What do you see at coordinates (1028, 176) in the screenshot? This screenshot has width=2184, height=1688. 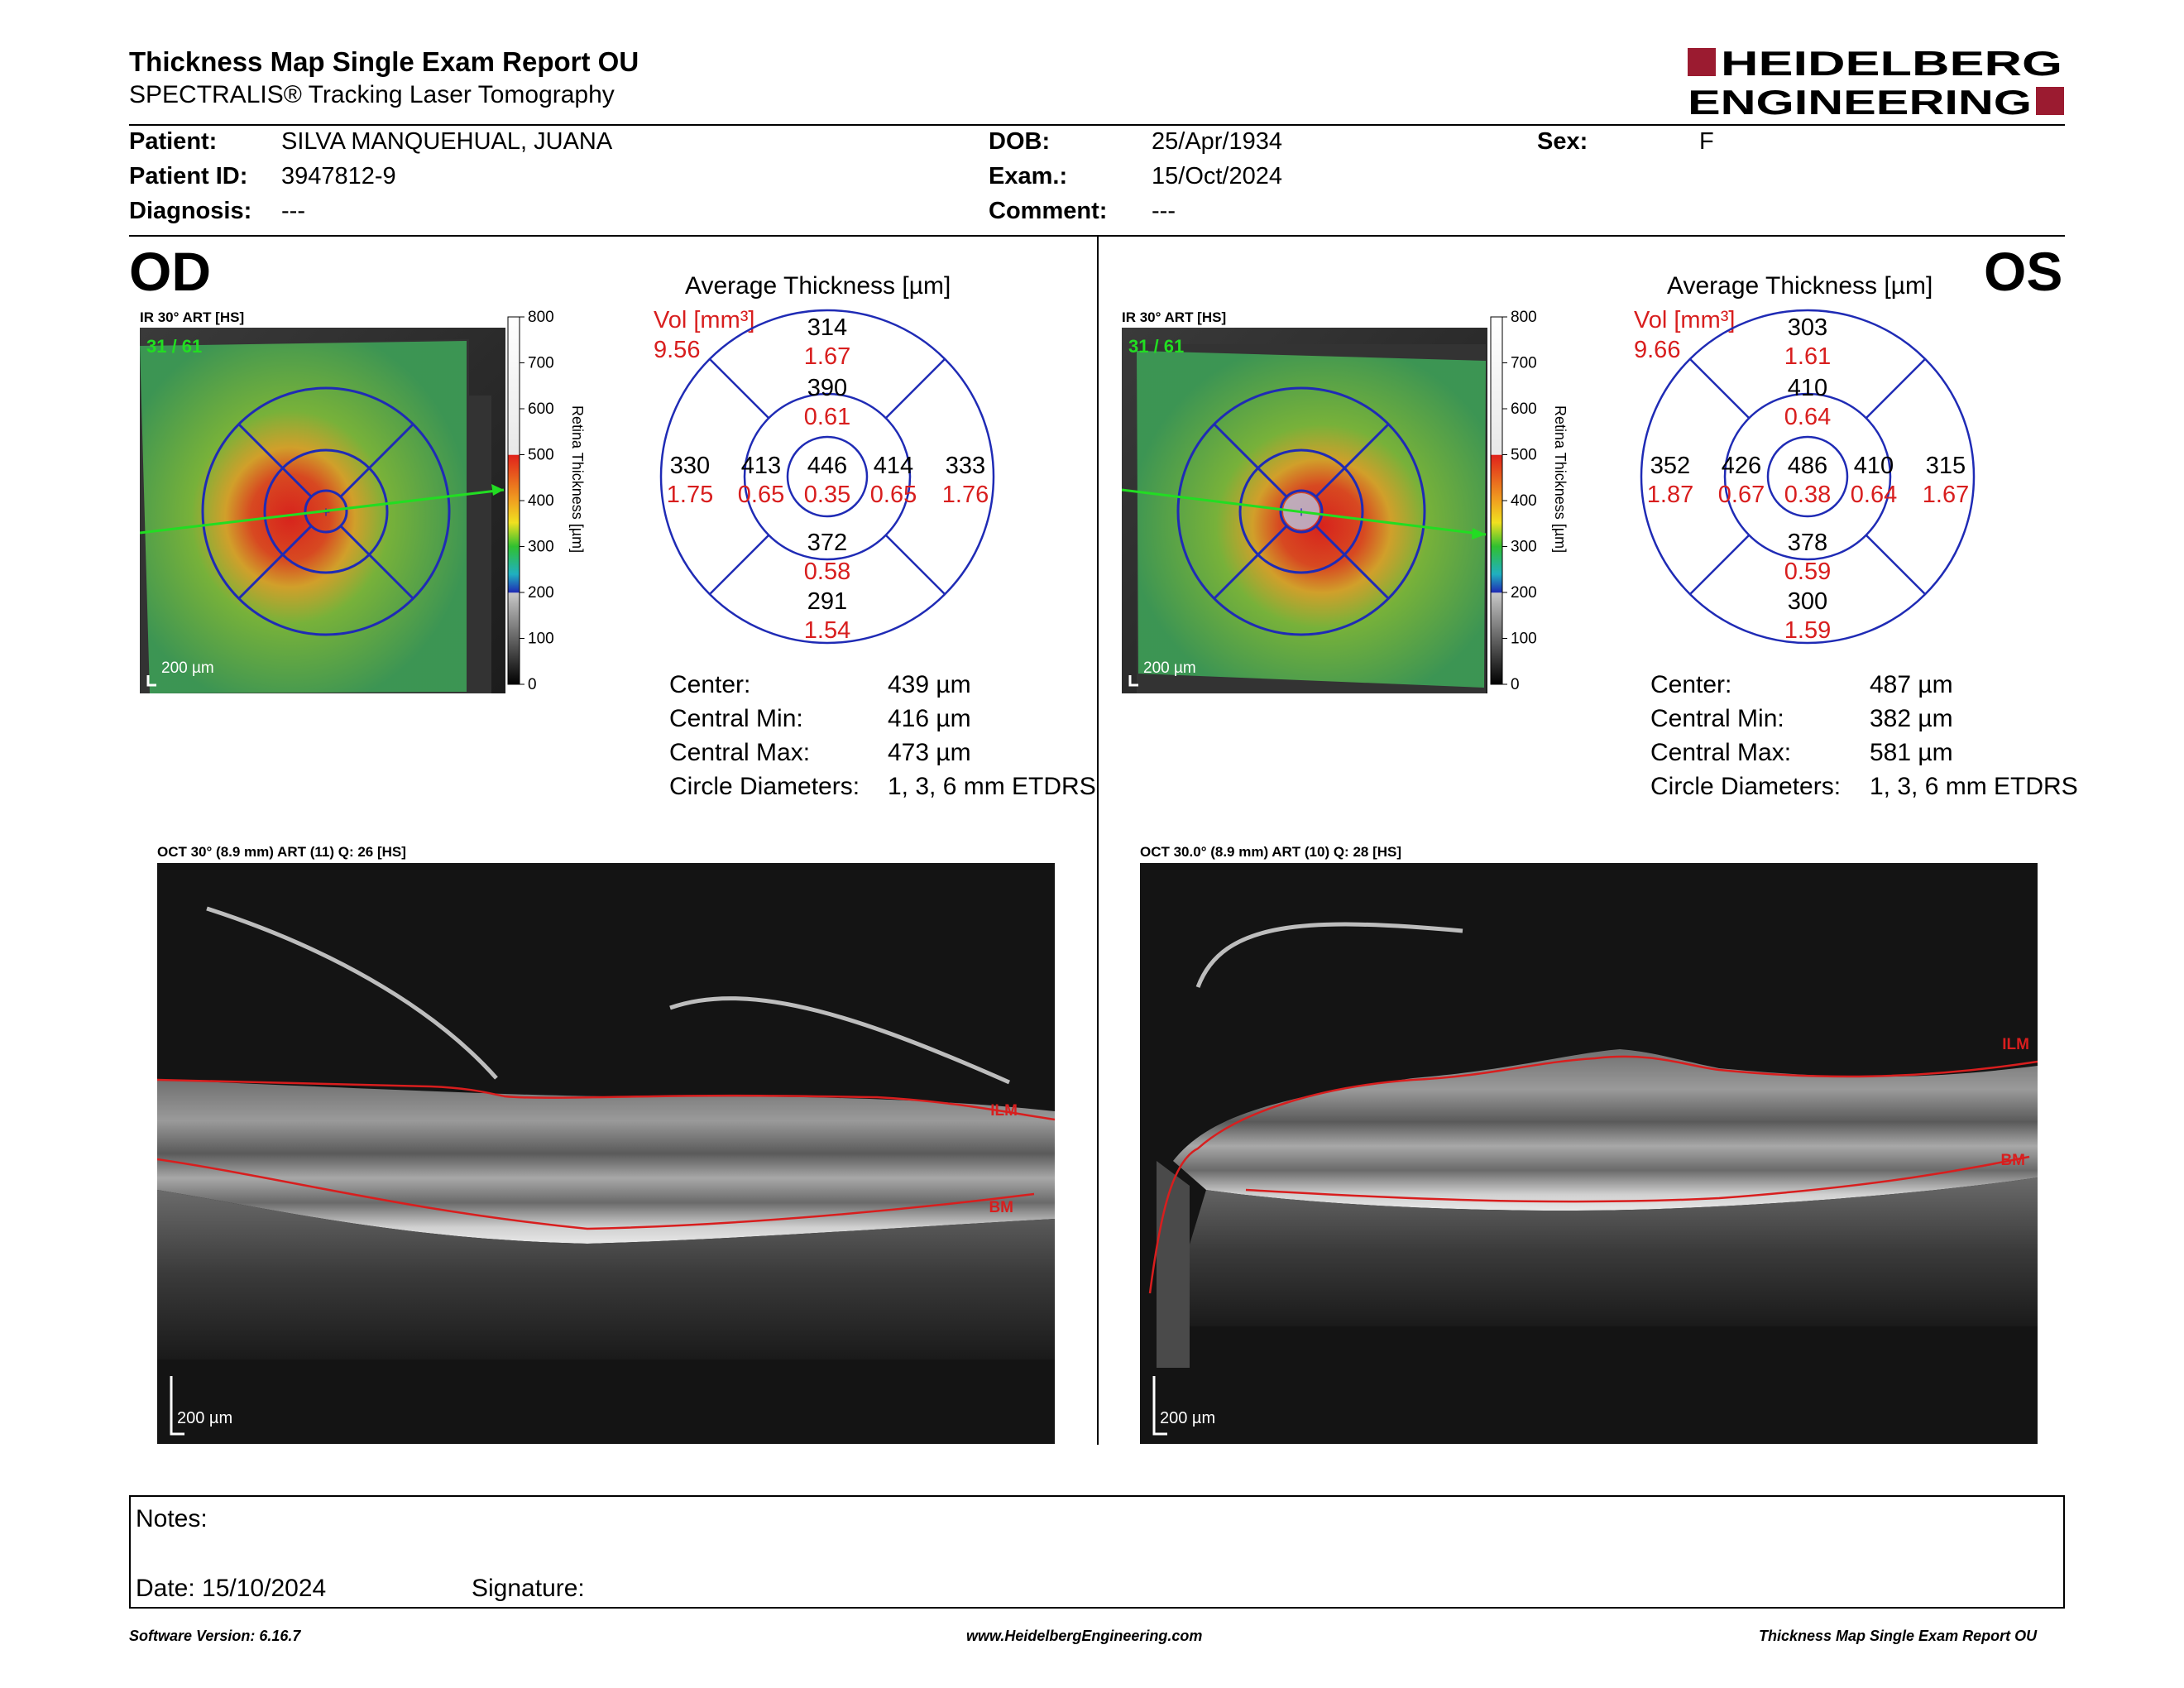 I see `exam-label: Exam.:` at bounding box center [1028, 176].